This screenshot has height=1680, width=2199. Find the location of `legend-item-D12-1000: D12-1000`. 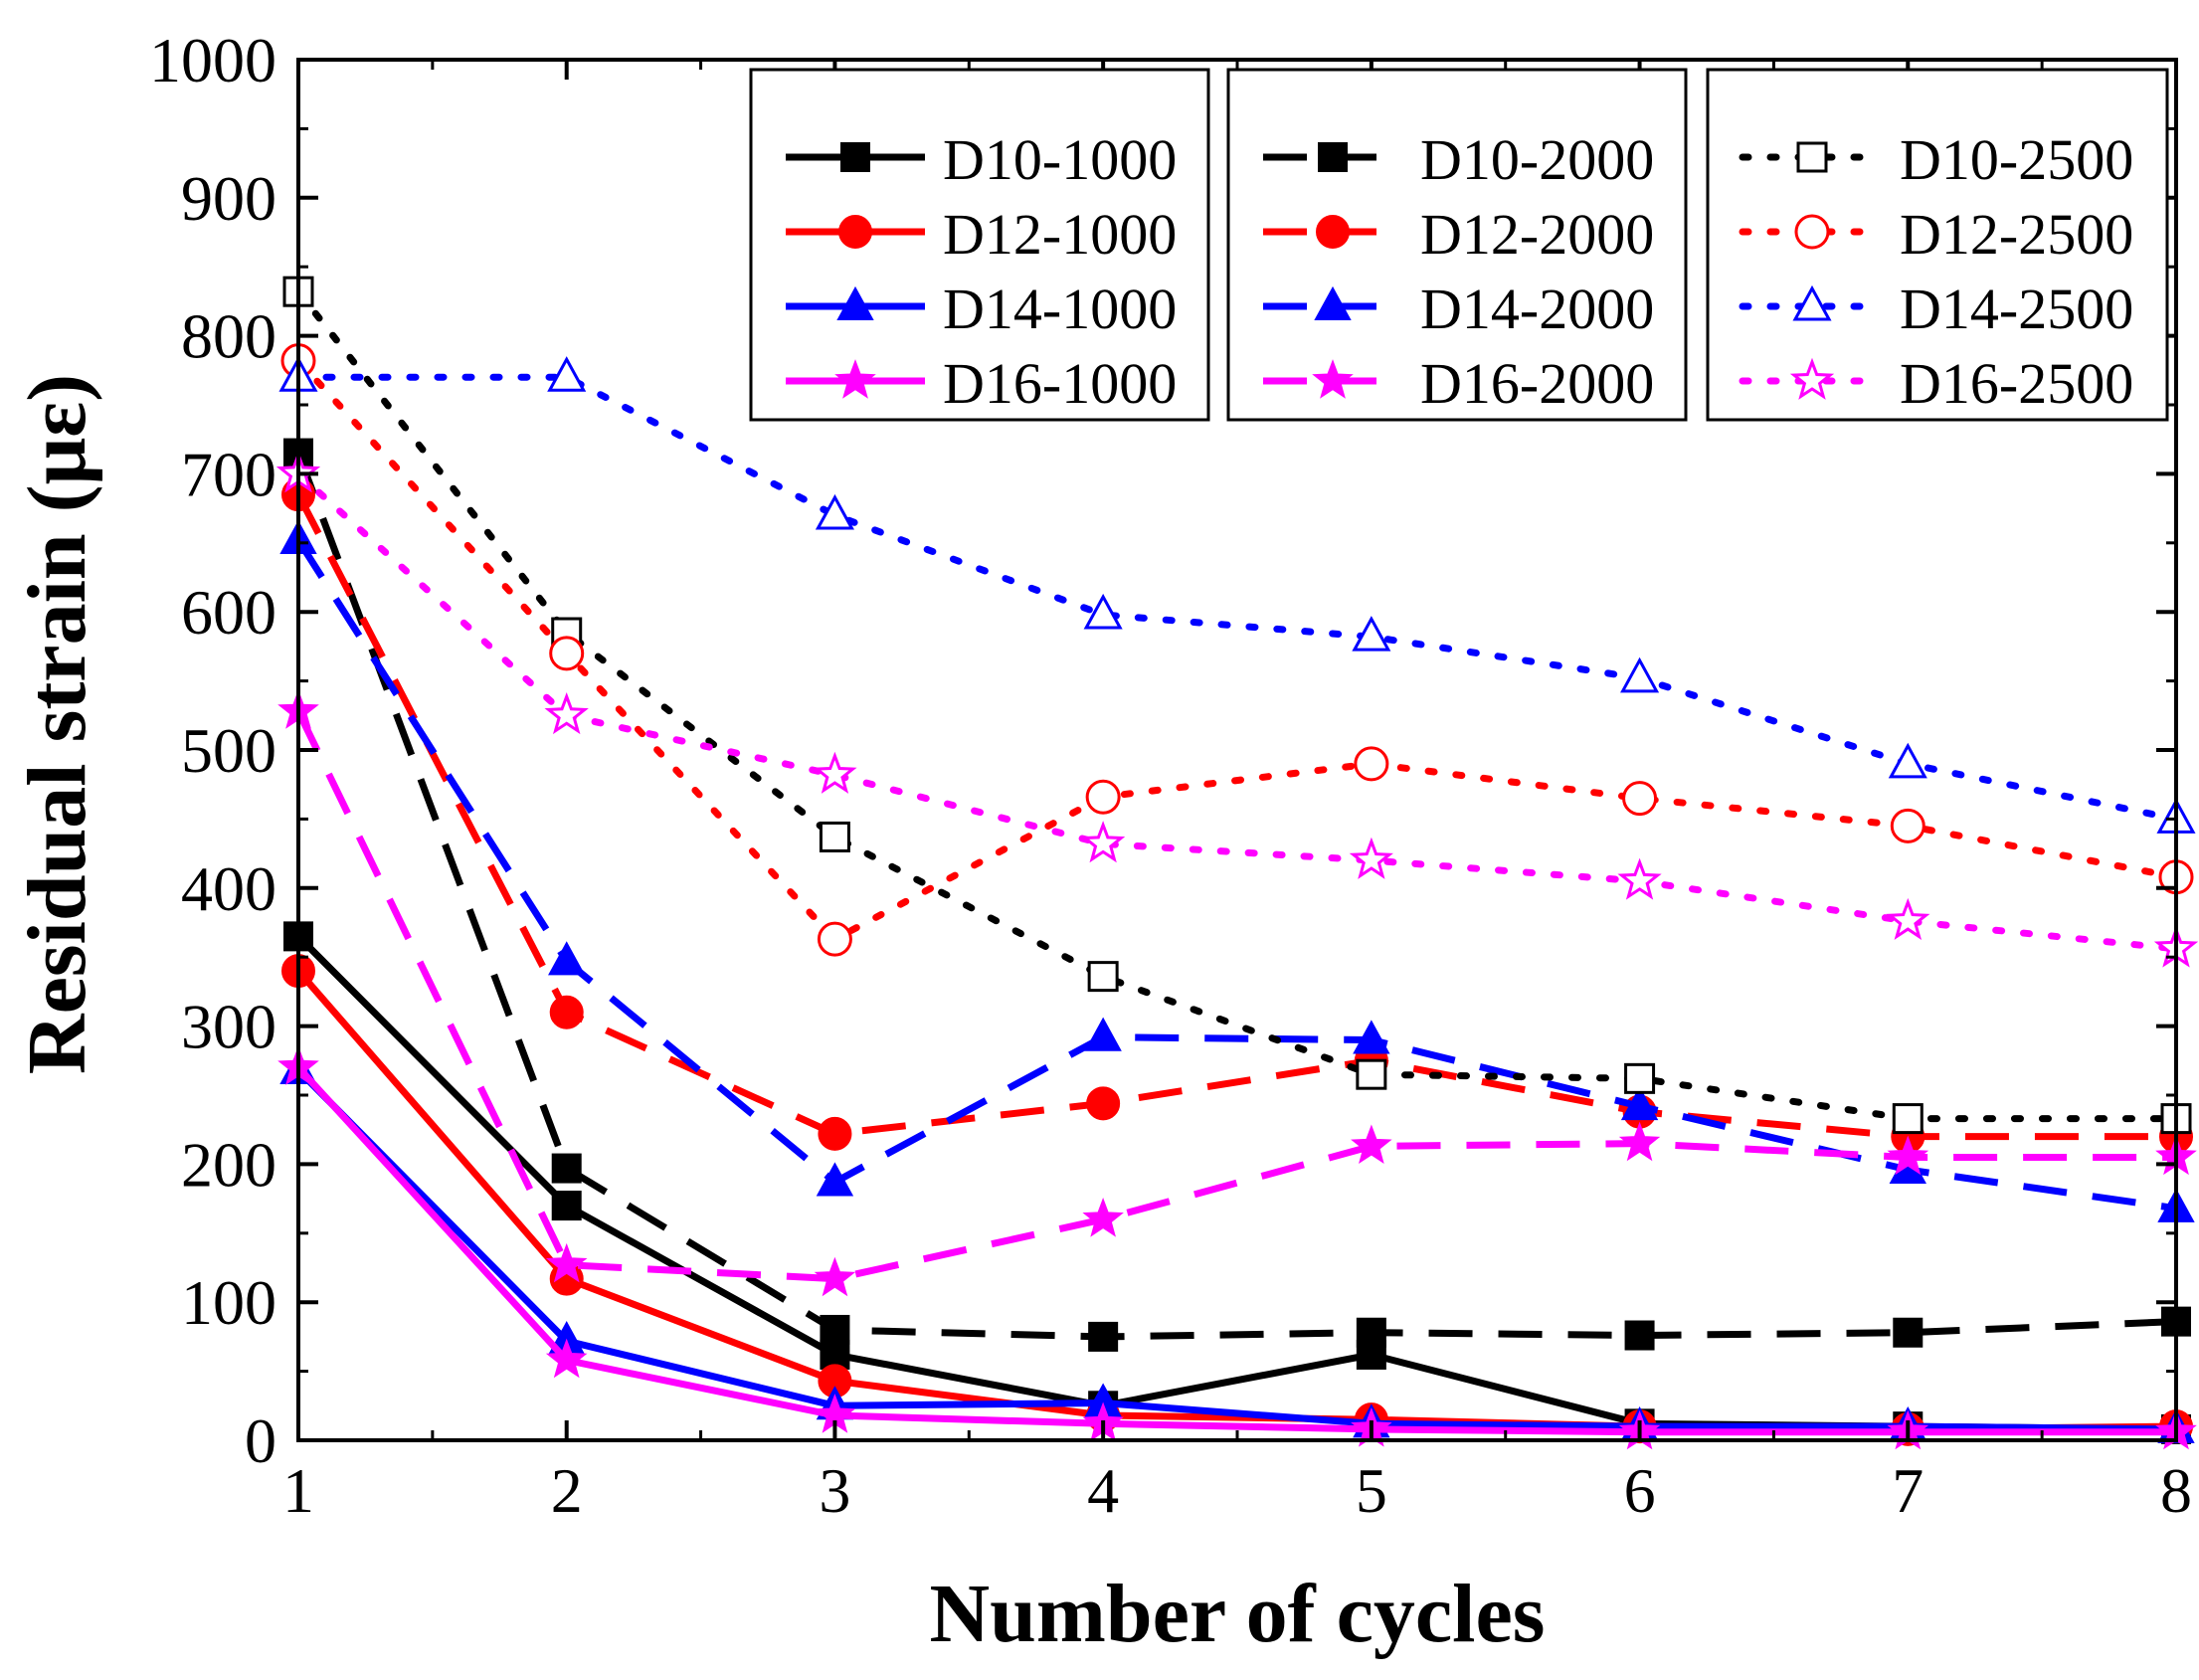

legend-item-D12-1000: D12-1000 is located at coordinates (981, 234).